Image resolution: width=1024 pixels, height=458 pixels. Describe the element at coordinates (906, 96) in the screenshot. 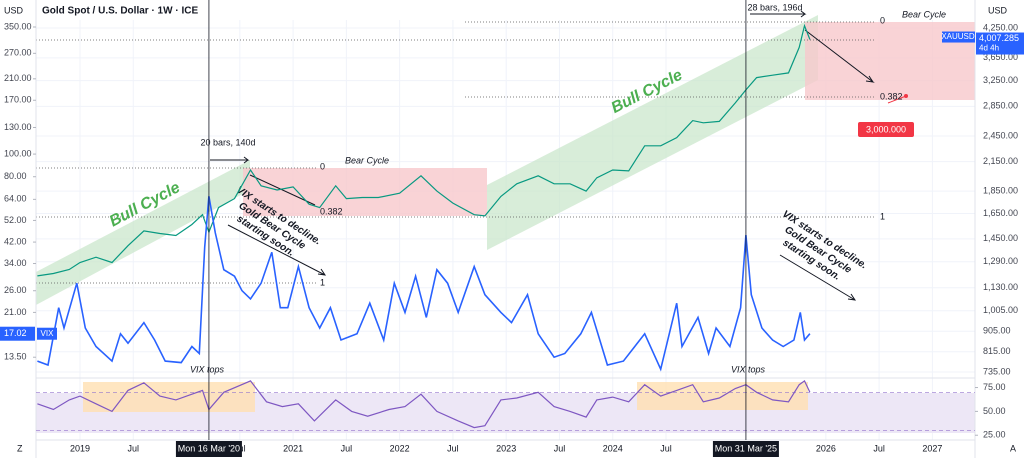

I see `target-point` at that location.